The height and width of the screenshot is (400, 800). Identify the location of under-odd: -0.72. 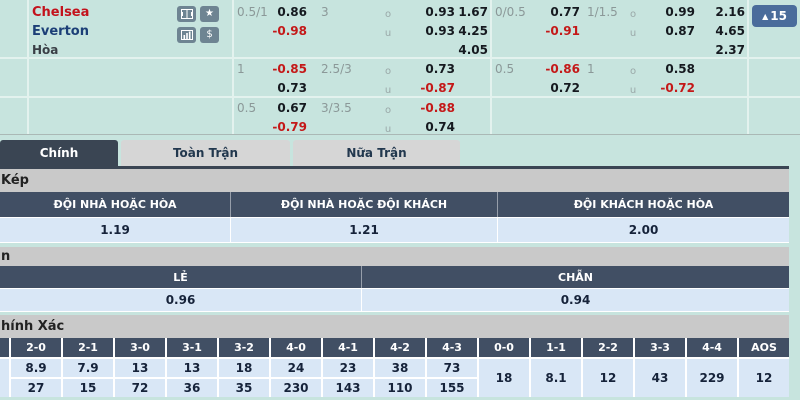
(677, 88).